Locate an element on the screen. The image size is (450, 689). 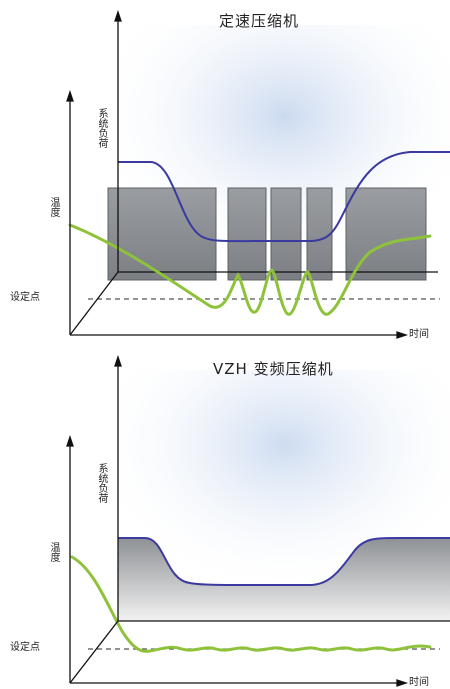
variable-speed-title: VZH 变频压缩机 is located at coordinates (273, 369).